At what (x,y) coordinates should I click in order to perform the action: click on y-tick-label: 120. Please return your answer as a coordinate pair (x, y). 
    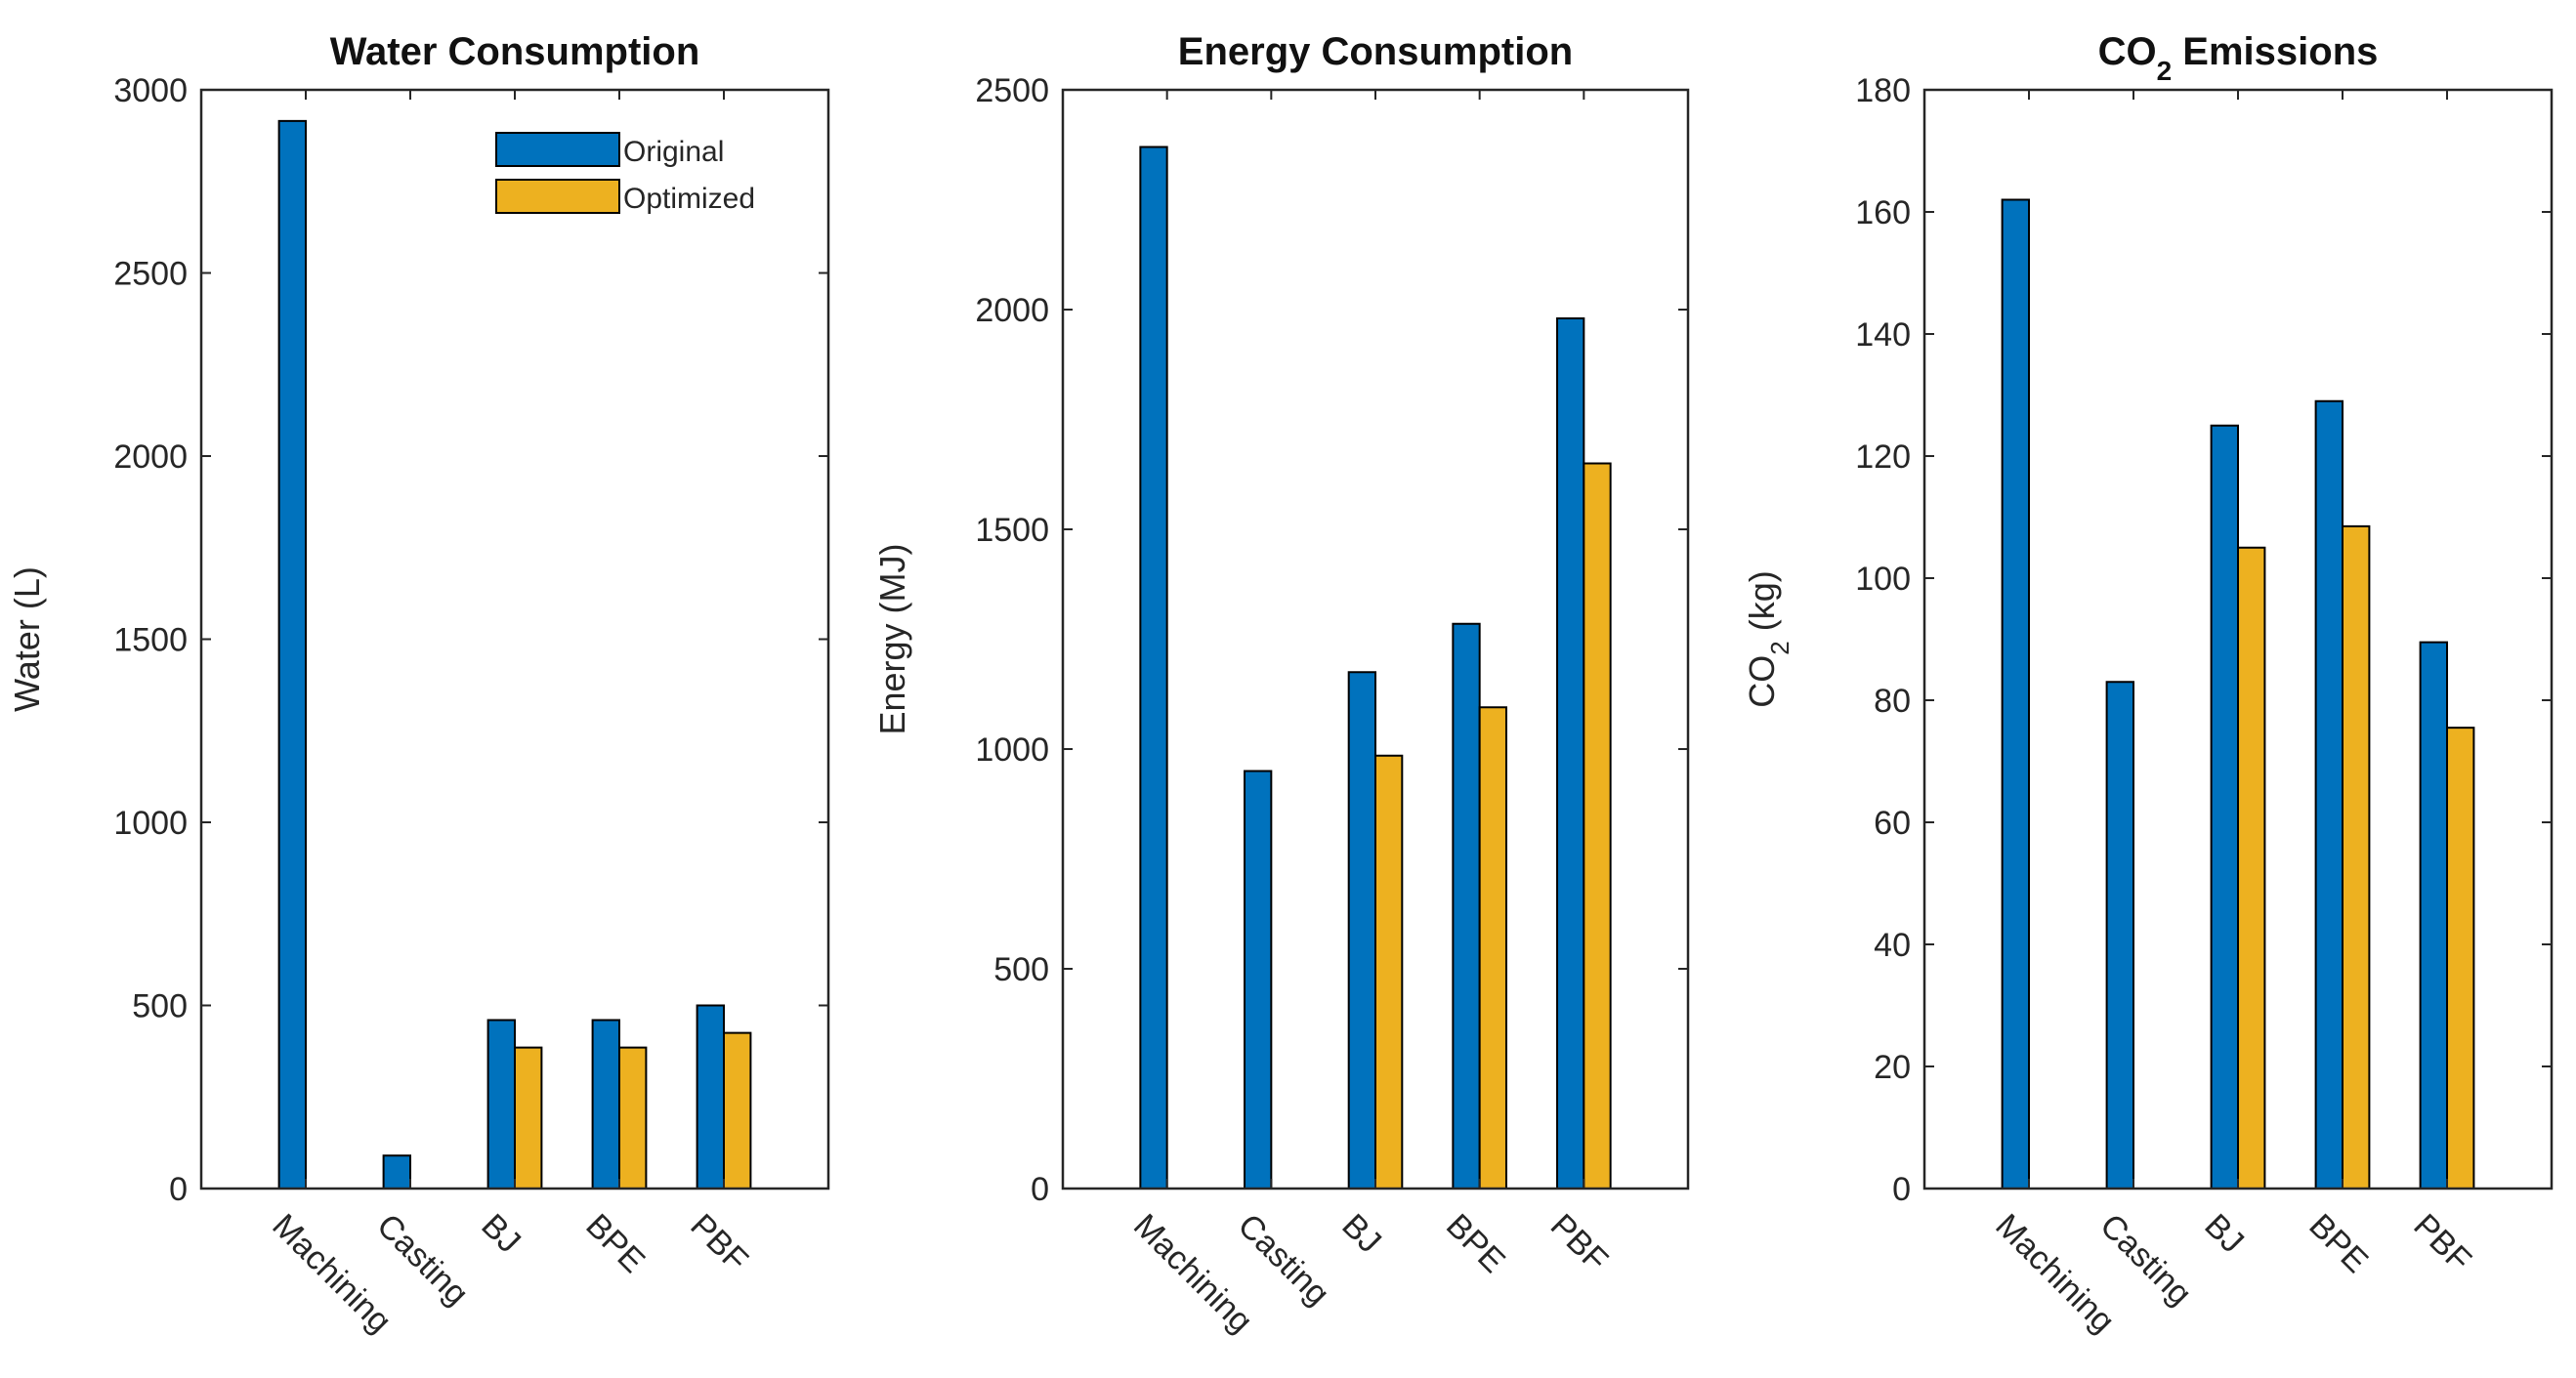
    Looking at the image, I should click on (1883, 457).